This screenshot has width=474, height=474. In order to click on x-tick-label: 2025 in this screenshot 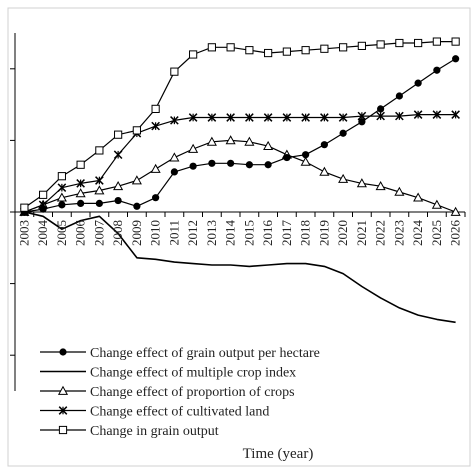, I will do `click(436, 233)`.